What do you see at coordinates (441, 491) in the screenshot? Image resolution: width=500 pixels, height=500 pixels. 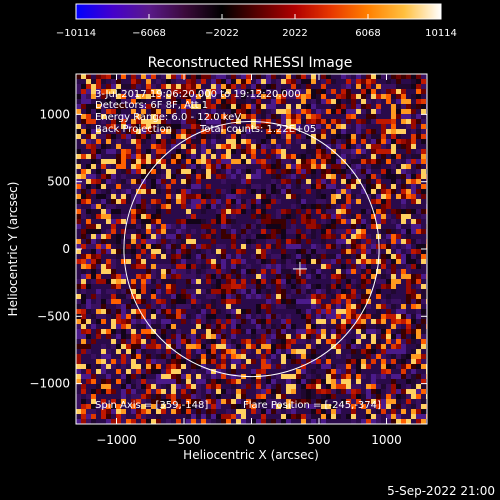 I see `footer-timestamp: 5-Sep-2022 21:00` at bounding box center [441, 491].